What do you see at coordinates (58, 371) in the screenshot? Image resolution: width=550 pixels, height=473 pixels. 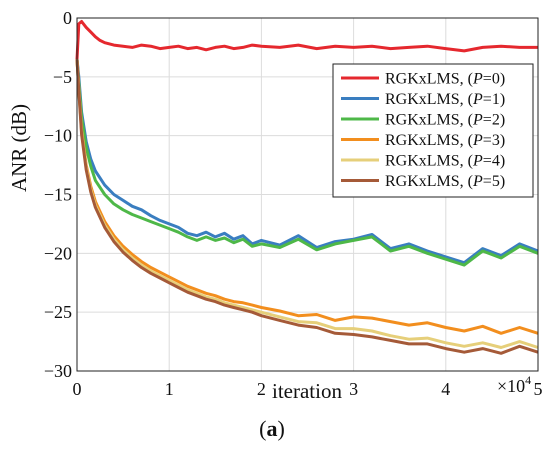 I see `y-tick-label: −30` at bounding box center [58, 371].